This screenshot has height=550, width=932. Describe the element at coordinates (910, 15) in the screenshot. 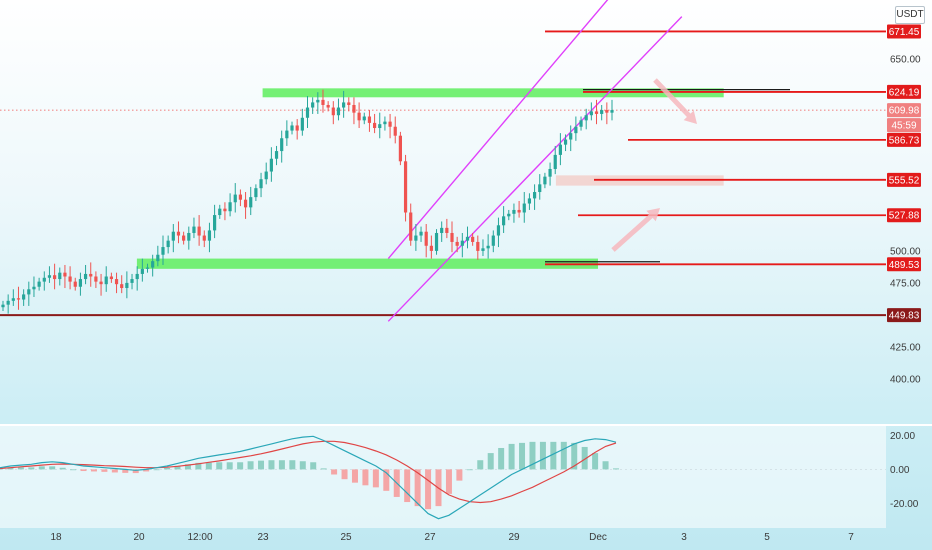

I see `currency-selector: USDT` at that location.